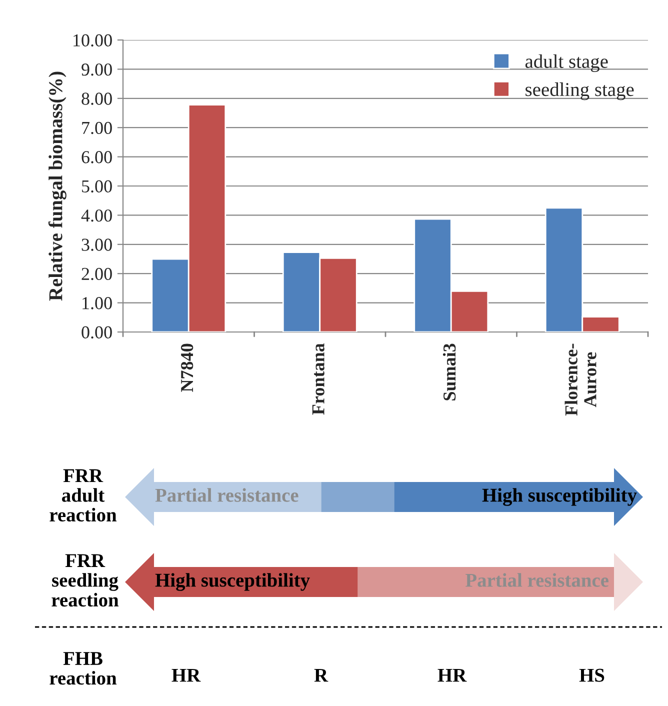  Describe the element at coordinates (187, 368) in the screenshot. I see `x-tick-label: N7840` at that location.